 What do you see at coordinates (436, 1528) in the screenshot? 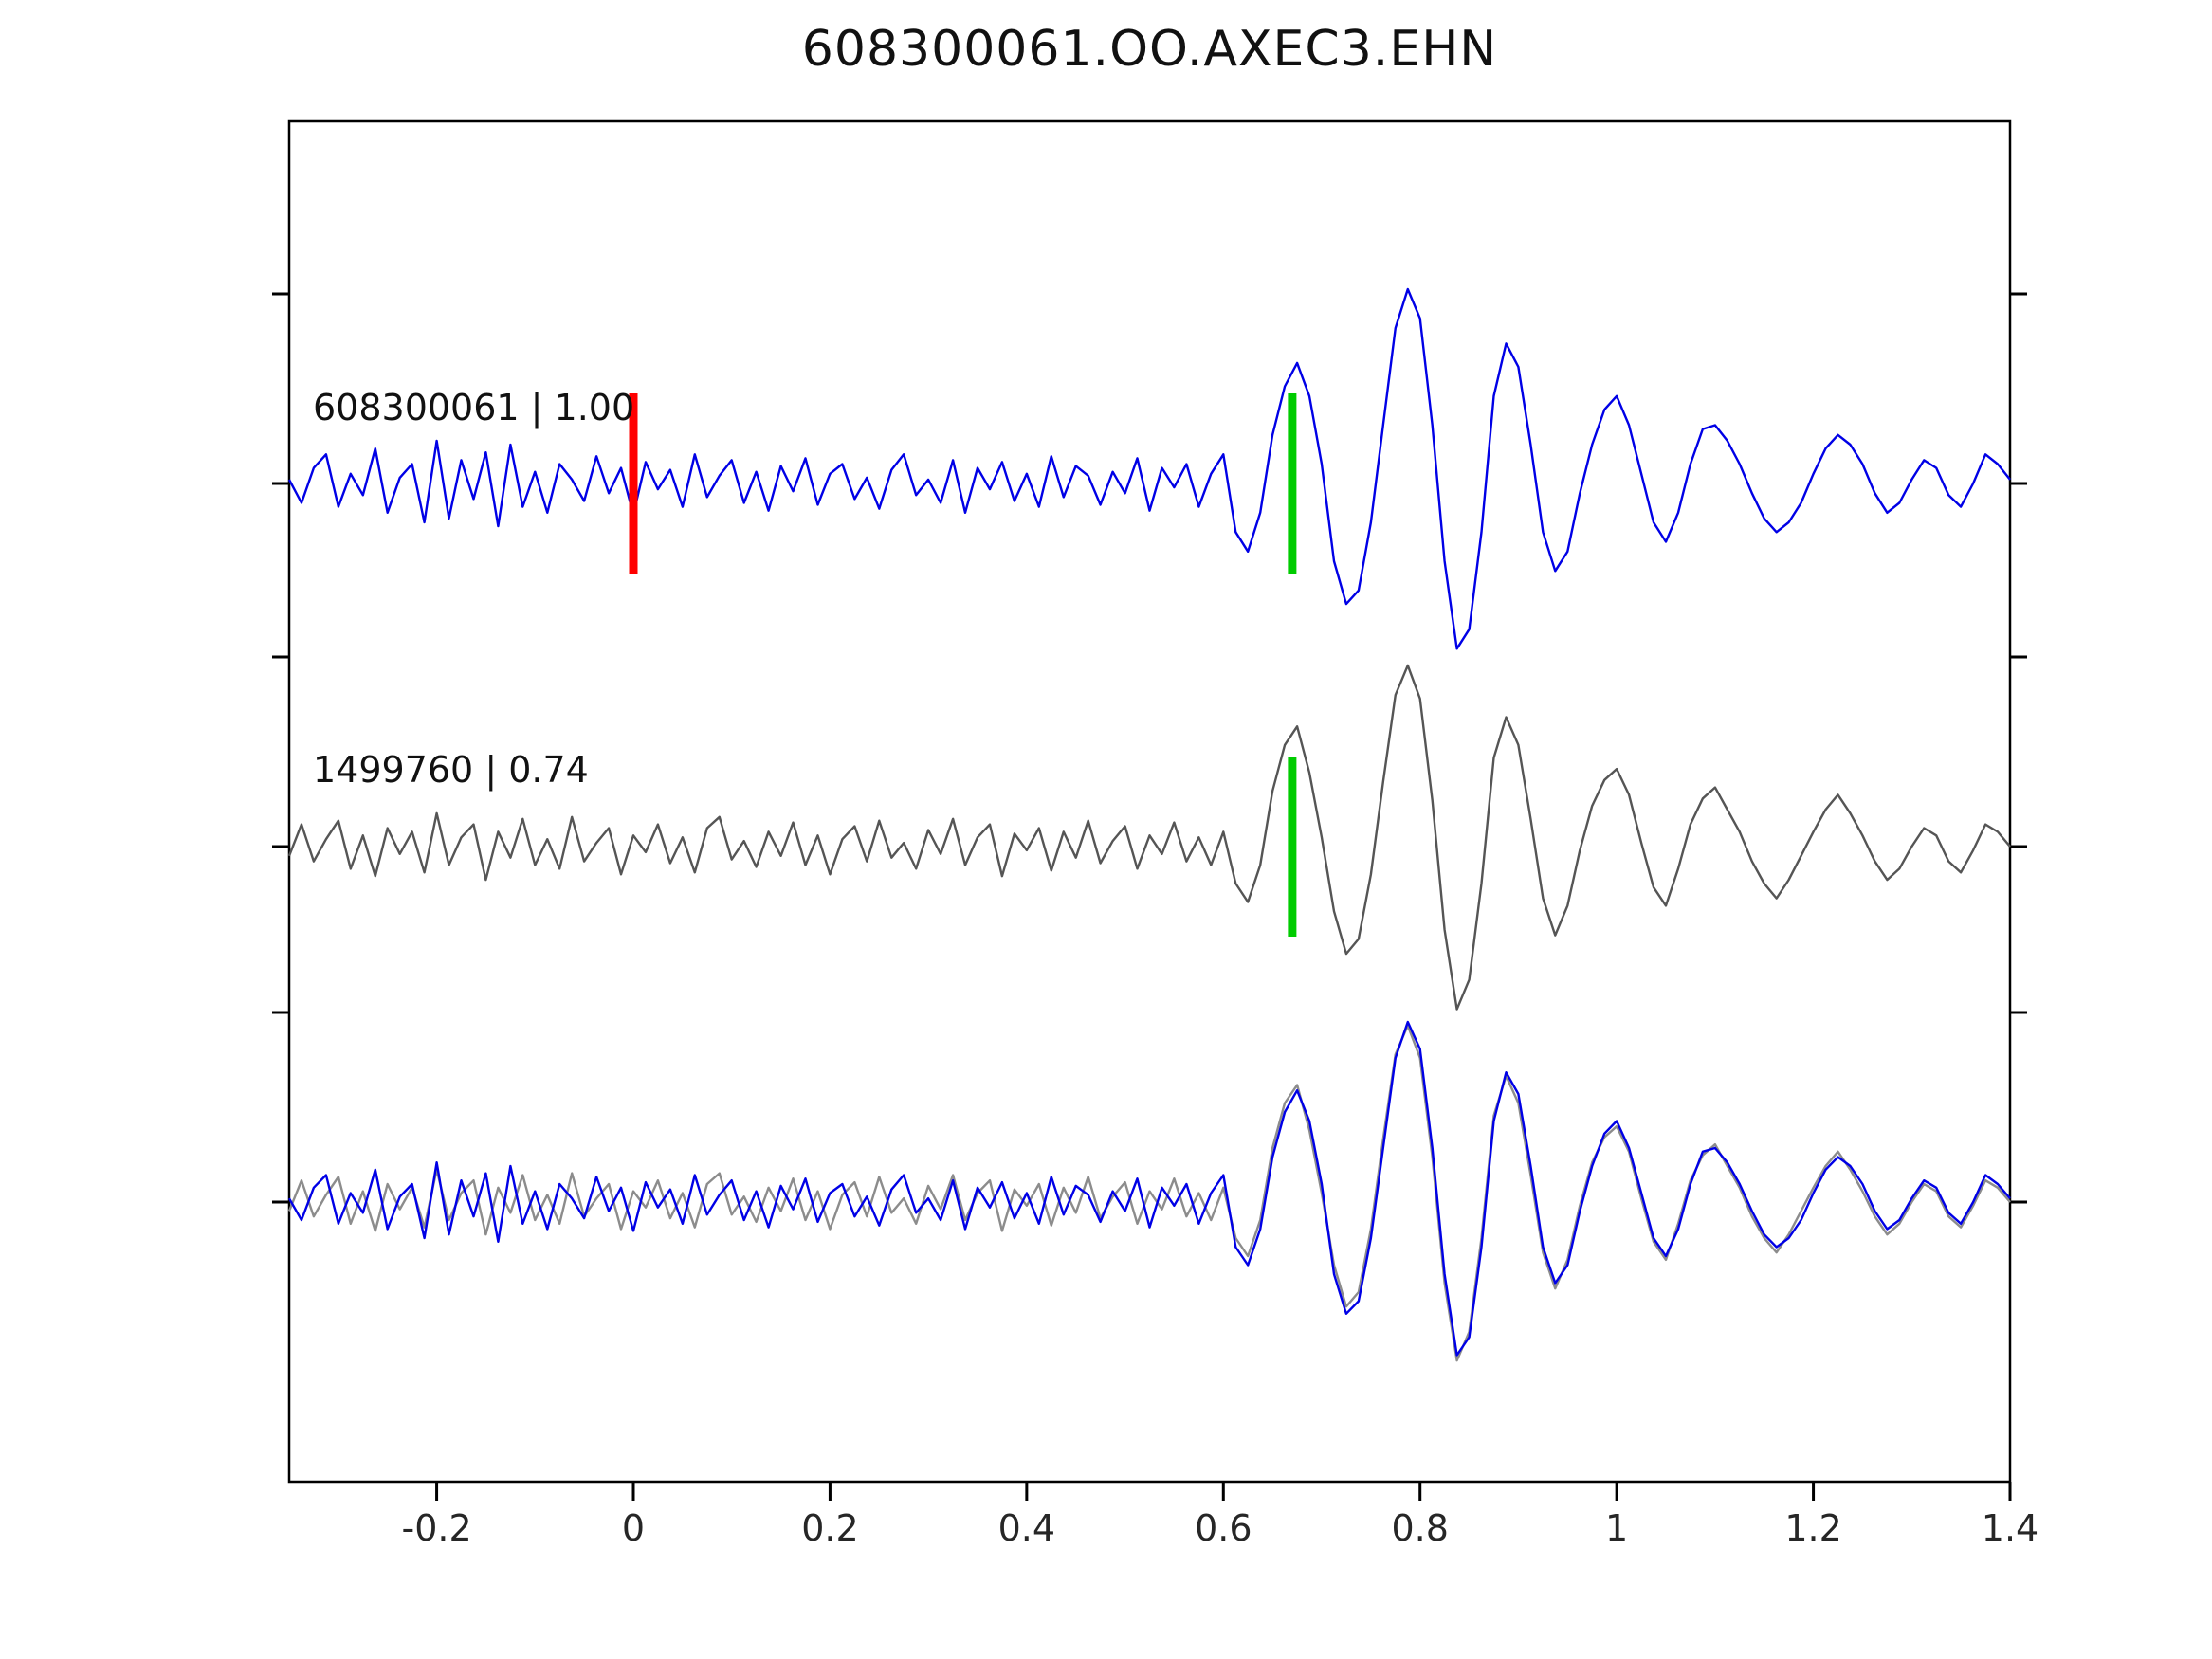
I see `x-tick-label: -0.2` at bounding box center [436, 1528].